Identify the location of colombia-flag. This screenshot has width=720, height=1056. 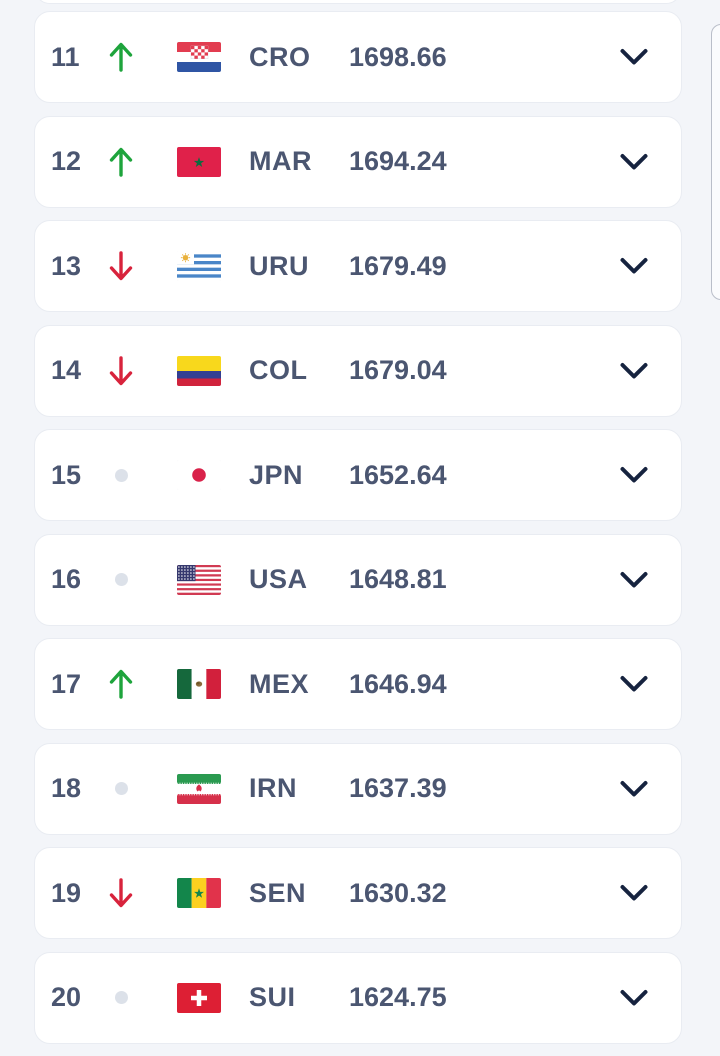
(199, 370).